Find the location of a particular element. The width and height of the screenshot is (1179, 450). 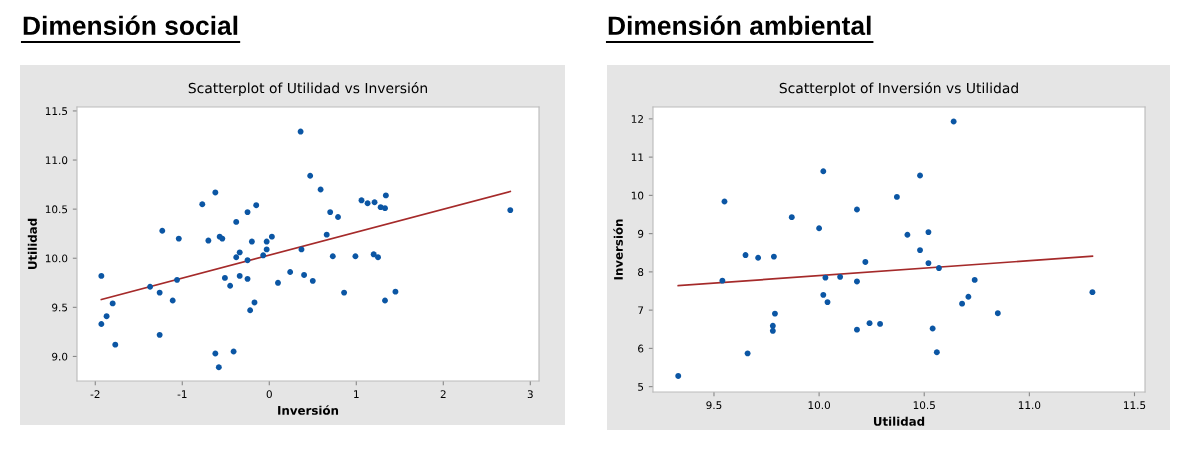

y-tick-label: 10.0 is located at coordinates (56, 258).